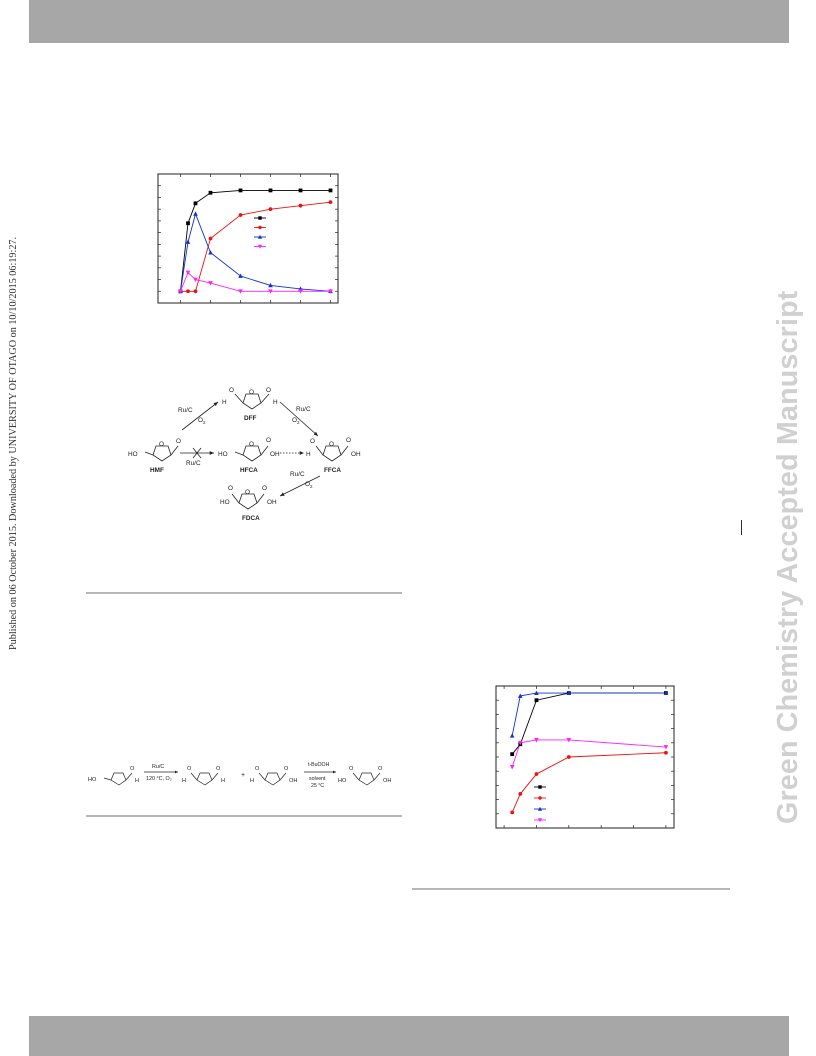  Describe the element at coordinates (189, 769) in the screenshot. I see `s2-dff-o-left: O` at that location.